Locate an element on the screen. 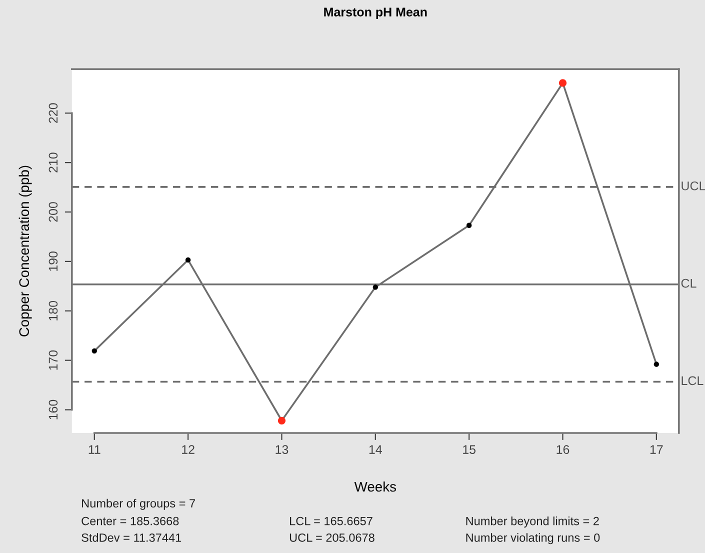 The height and width of the screenshot is (553, 705). y-axis-title: Copper Concentration (ppb) is located at coordinates (25, 251).